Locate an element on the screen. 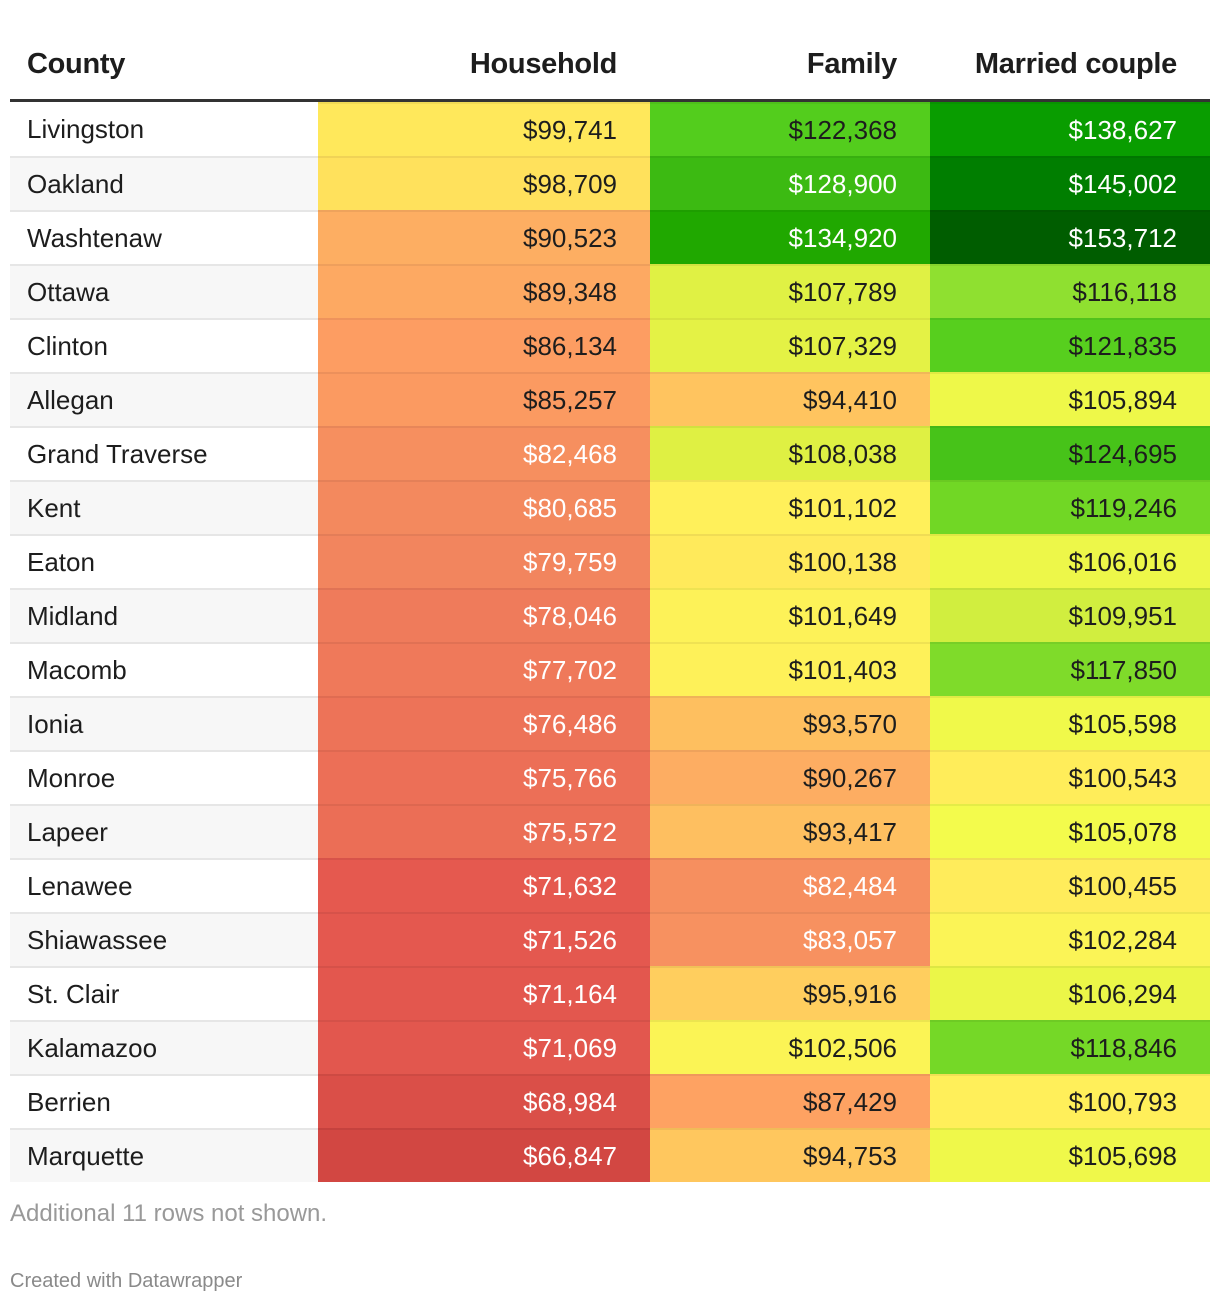 The image size is (1220, 1306). cell-county: Lapeer is located at coordinates (164, 831).